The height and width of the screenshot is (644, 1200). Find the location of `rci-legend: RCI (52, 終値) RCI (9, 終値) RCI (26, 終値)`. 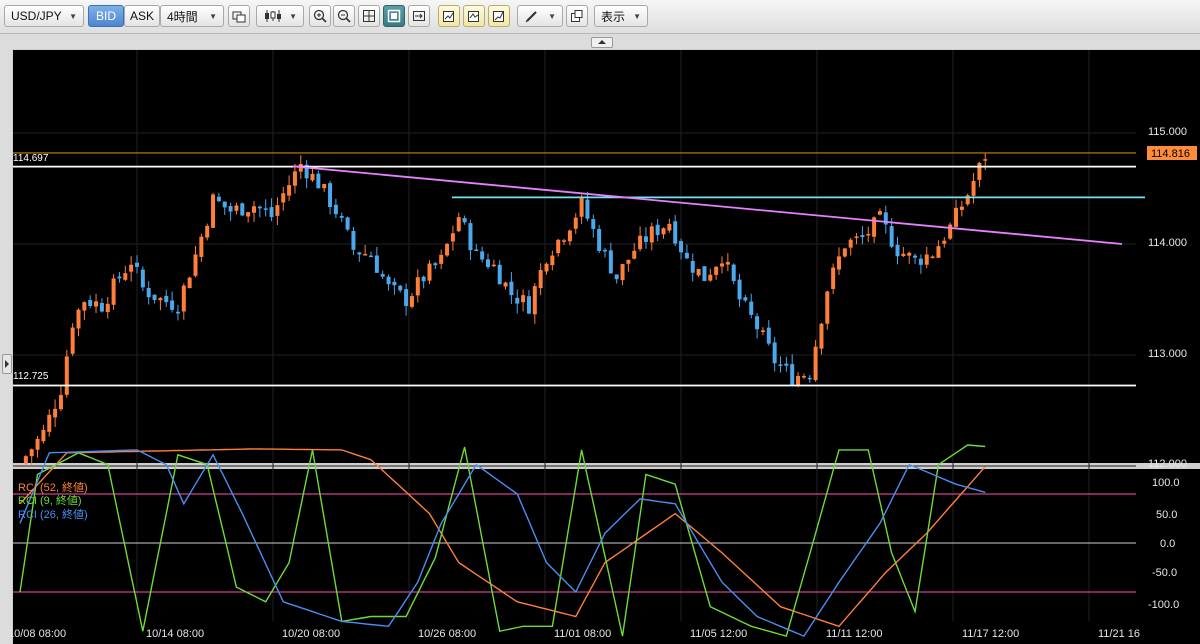

rci-legend: RCI (52, 終値) RCI (9, 終値) RCI (26, 終値) is located at coordinates (53, 500).